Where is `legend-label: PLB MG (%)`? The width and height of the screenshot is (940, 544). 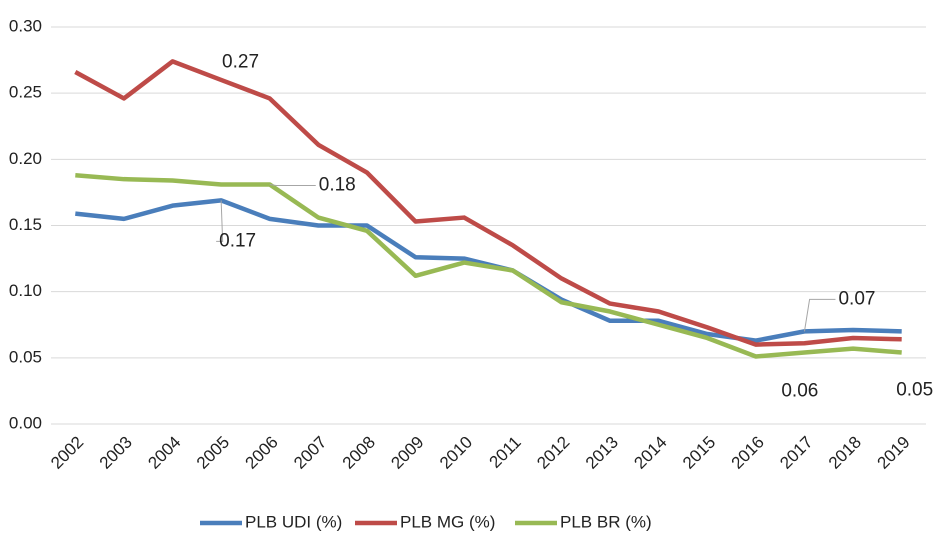
legend-label: PLB MG (%) is located at coordinates (447, 521).